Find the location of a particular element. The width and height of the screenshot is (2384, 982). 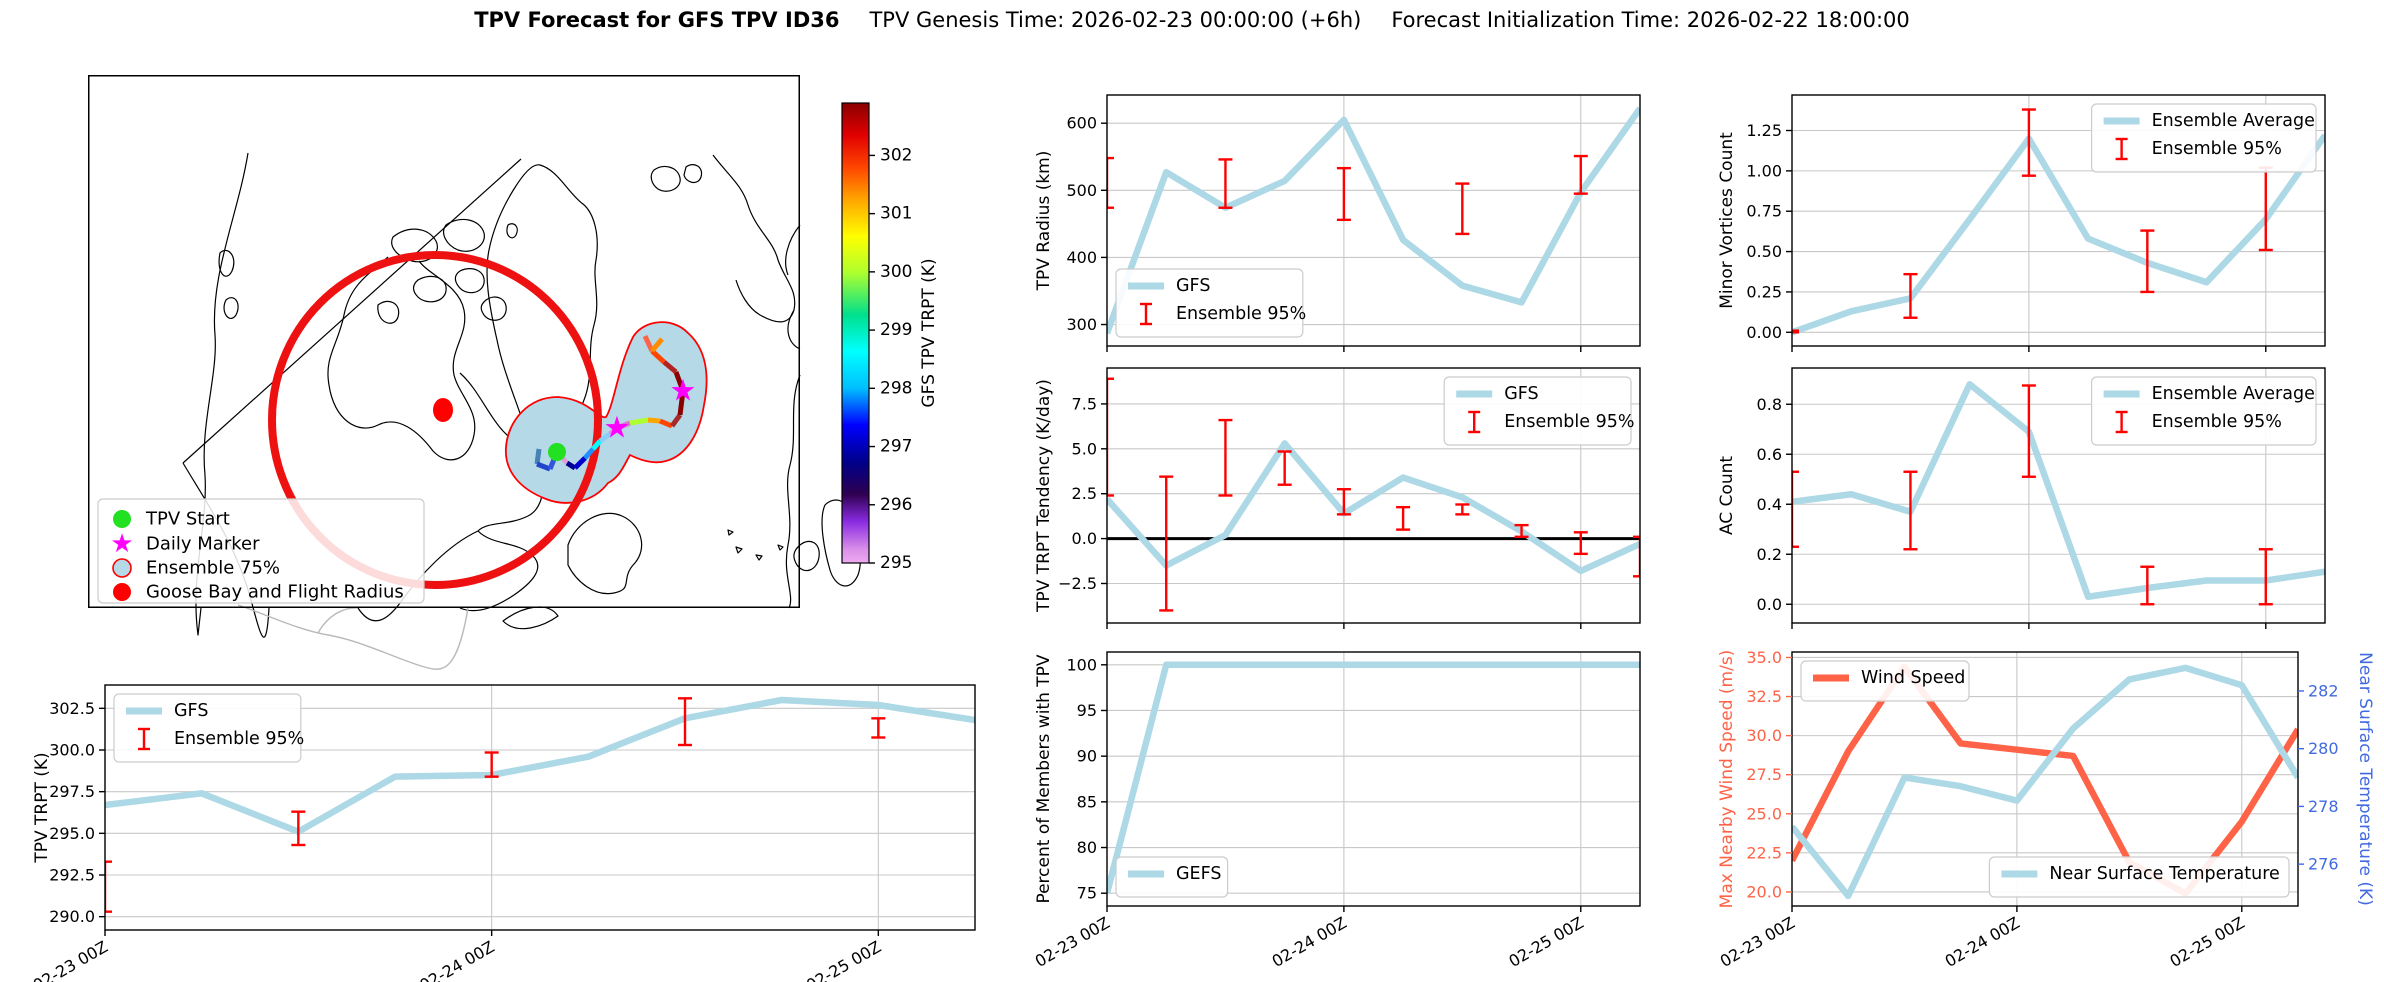

y-tick-label: 1.25 is located at coordinates (1764, 130).